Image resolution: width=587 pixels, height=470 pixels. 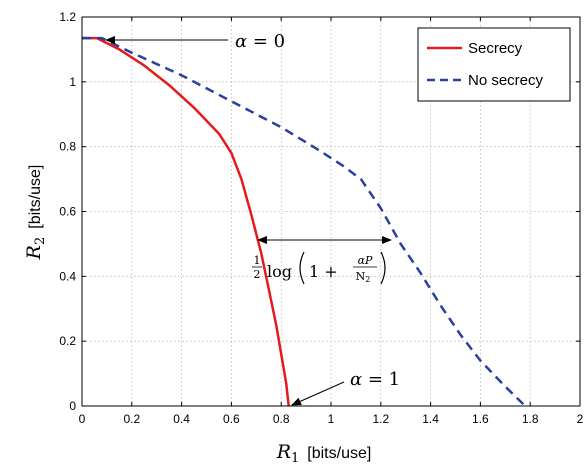 I want to click on svg-text: αP, so click(x=365, y=260).